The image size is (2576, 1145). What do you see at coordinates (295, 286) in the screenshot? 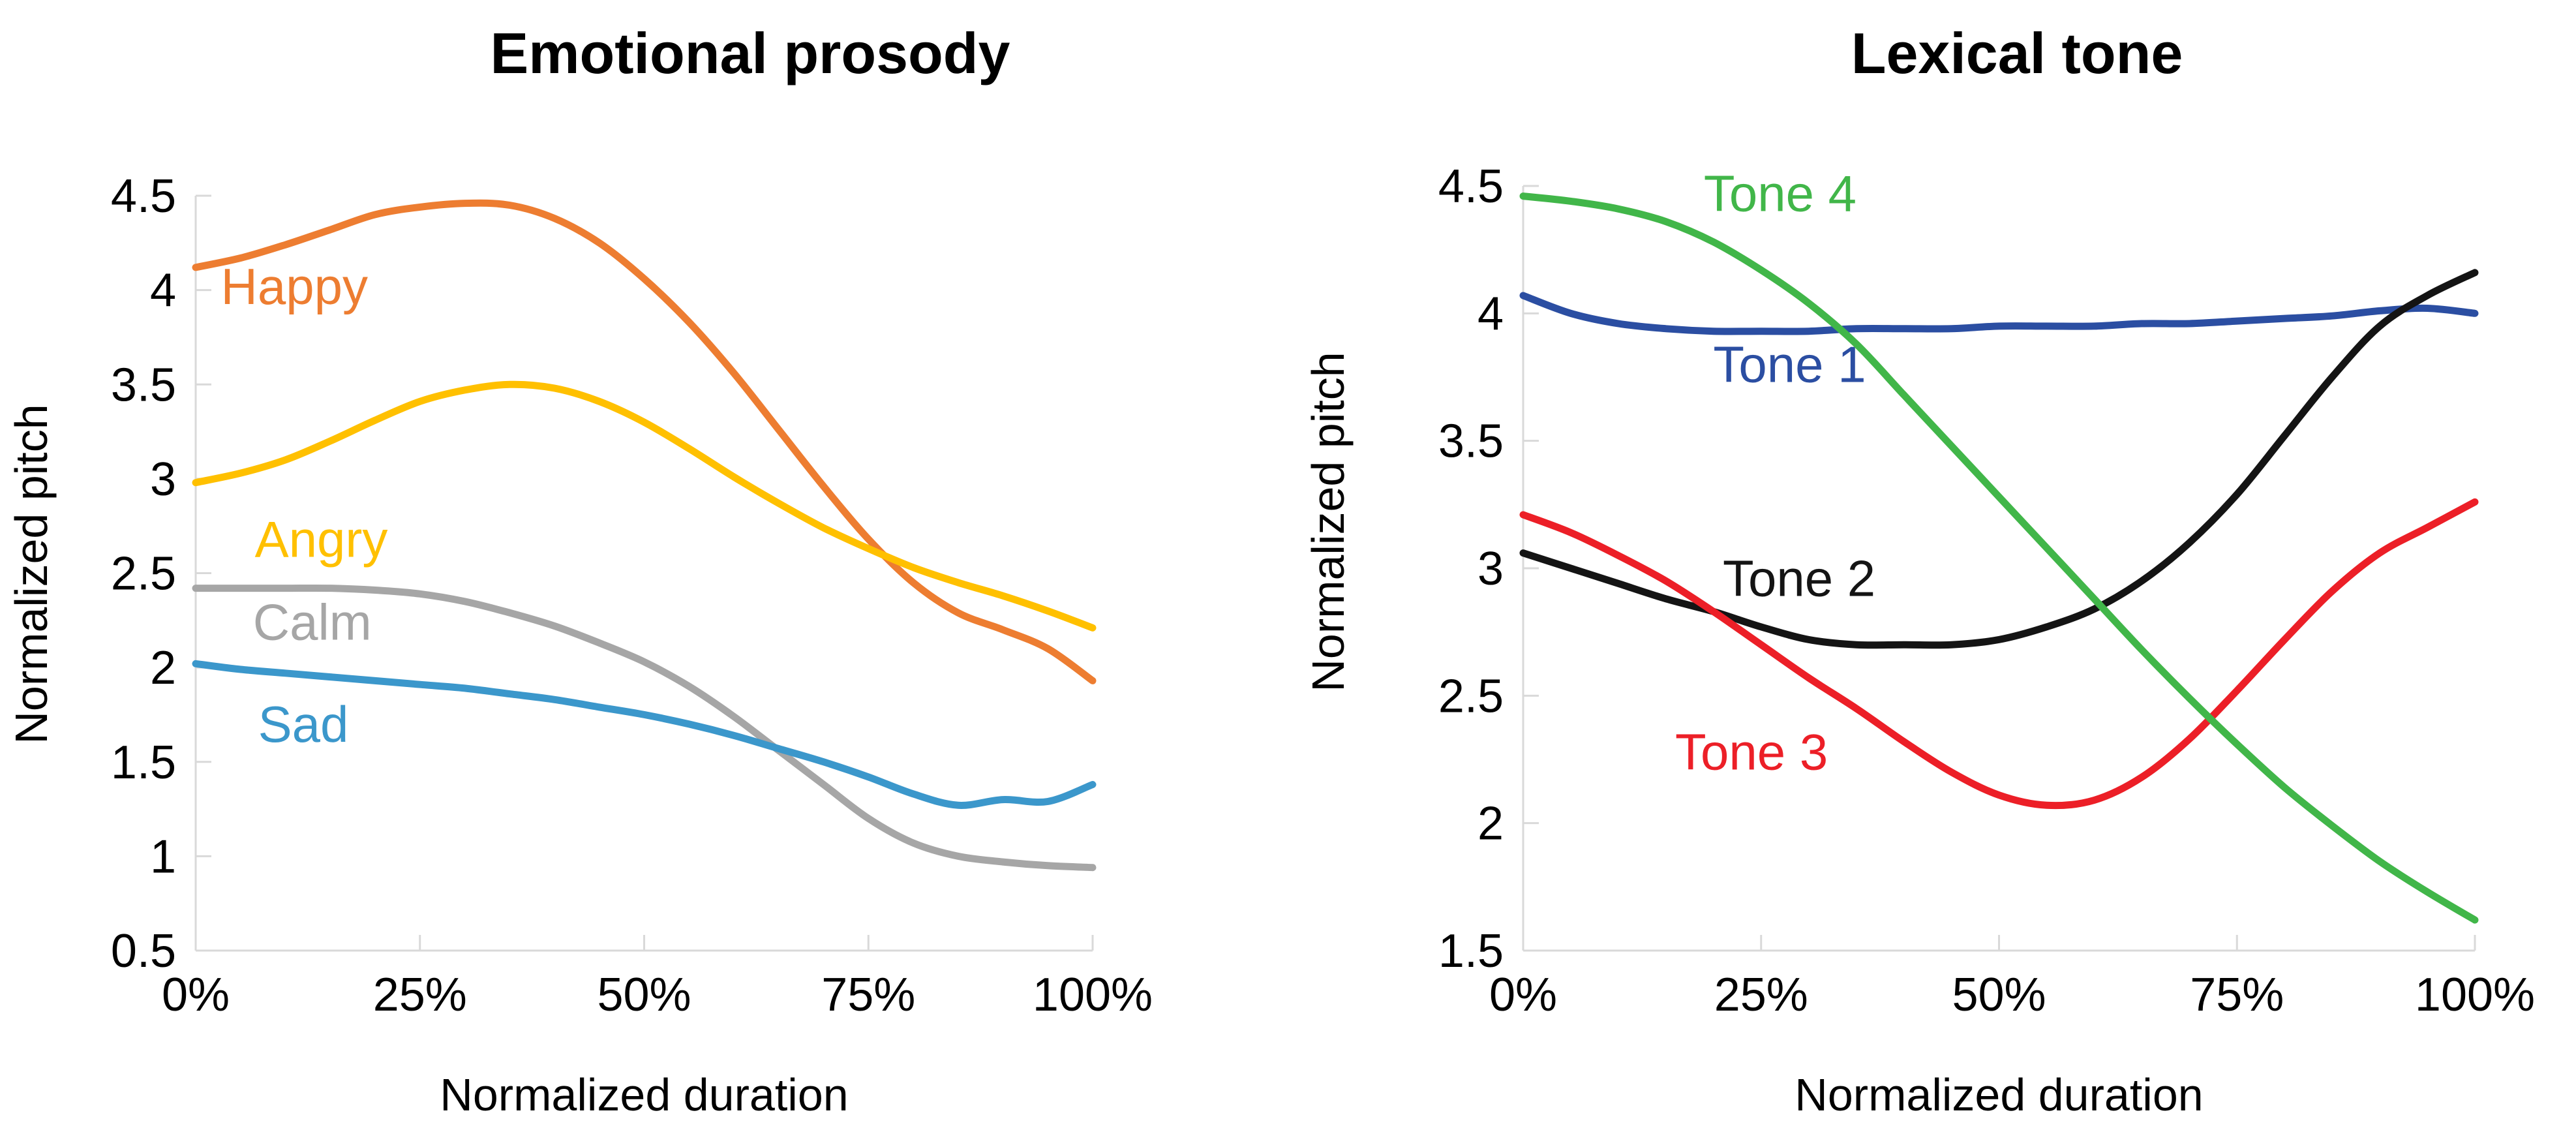
I see `series-label-happy: Happy` at bounding box center [295, 286].